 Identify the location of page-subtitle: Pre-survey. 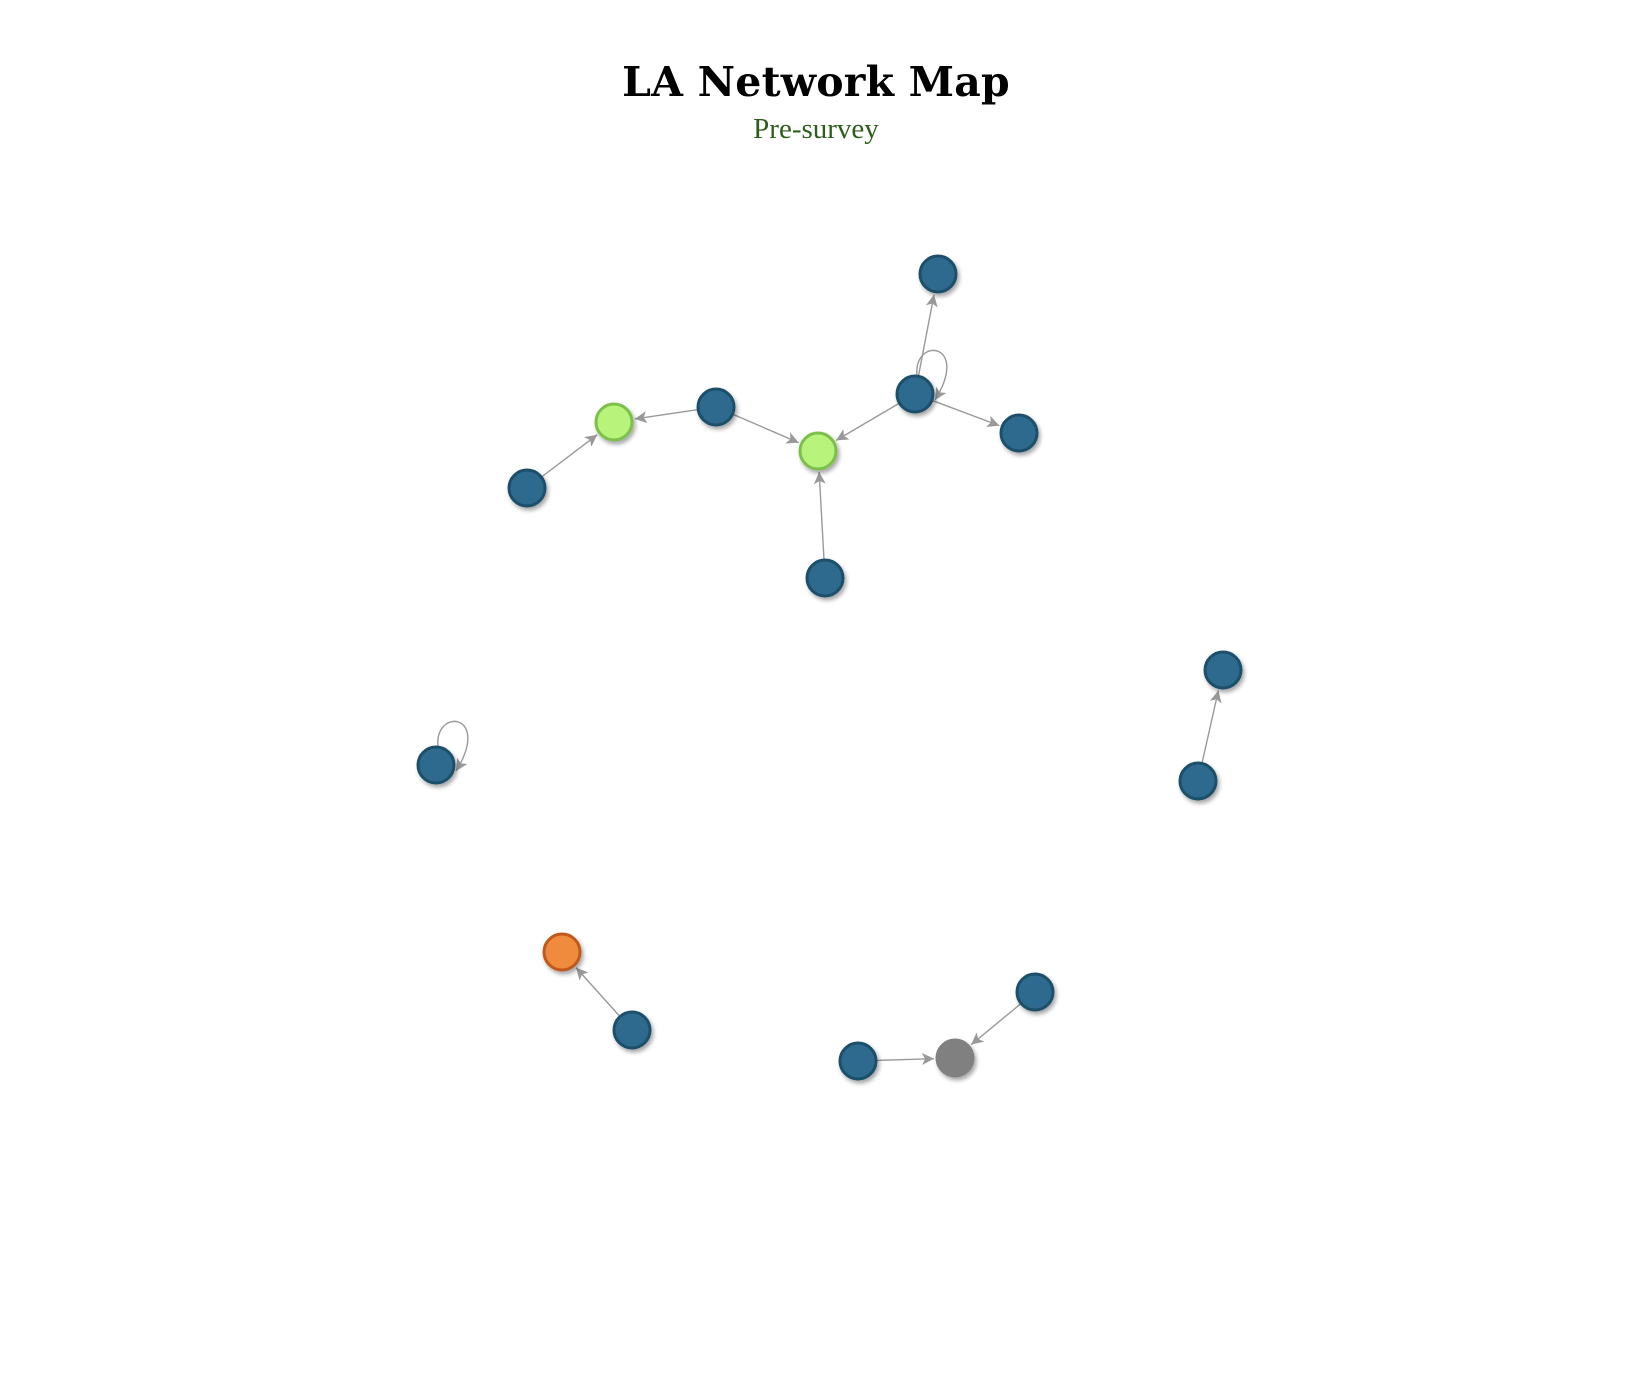
(816, 129).